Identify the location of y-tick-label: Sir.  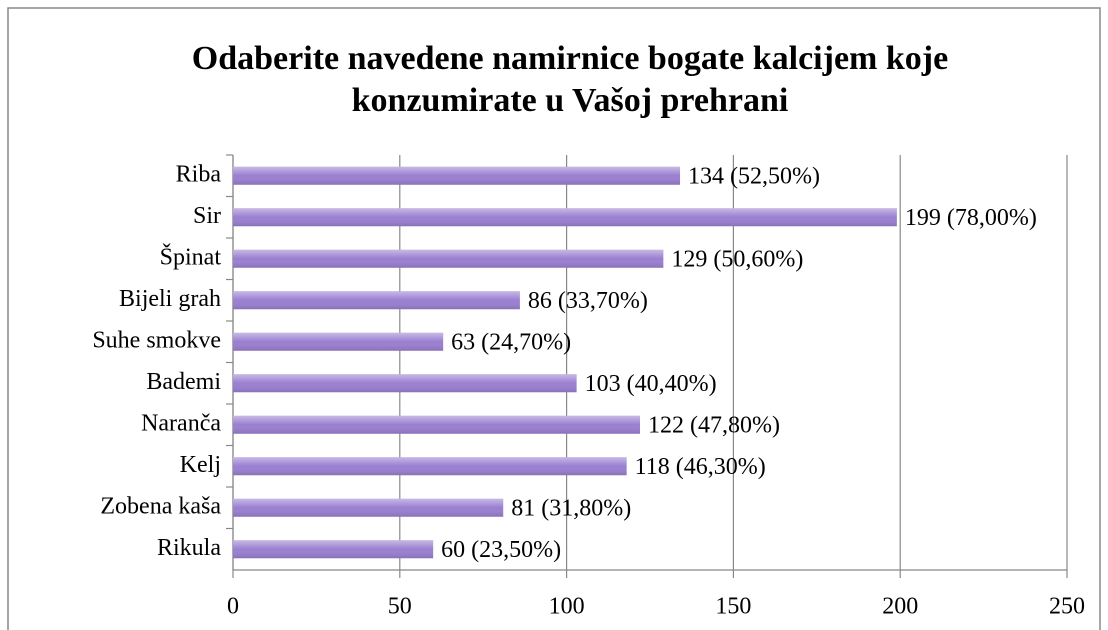
(207, 216).